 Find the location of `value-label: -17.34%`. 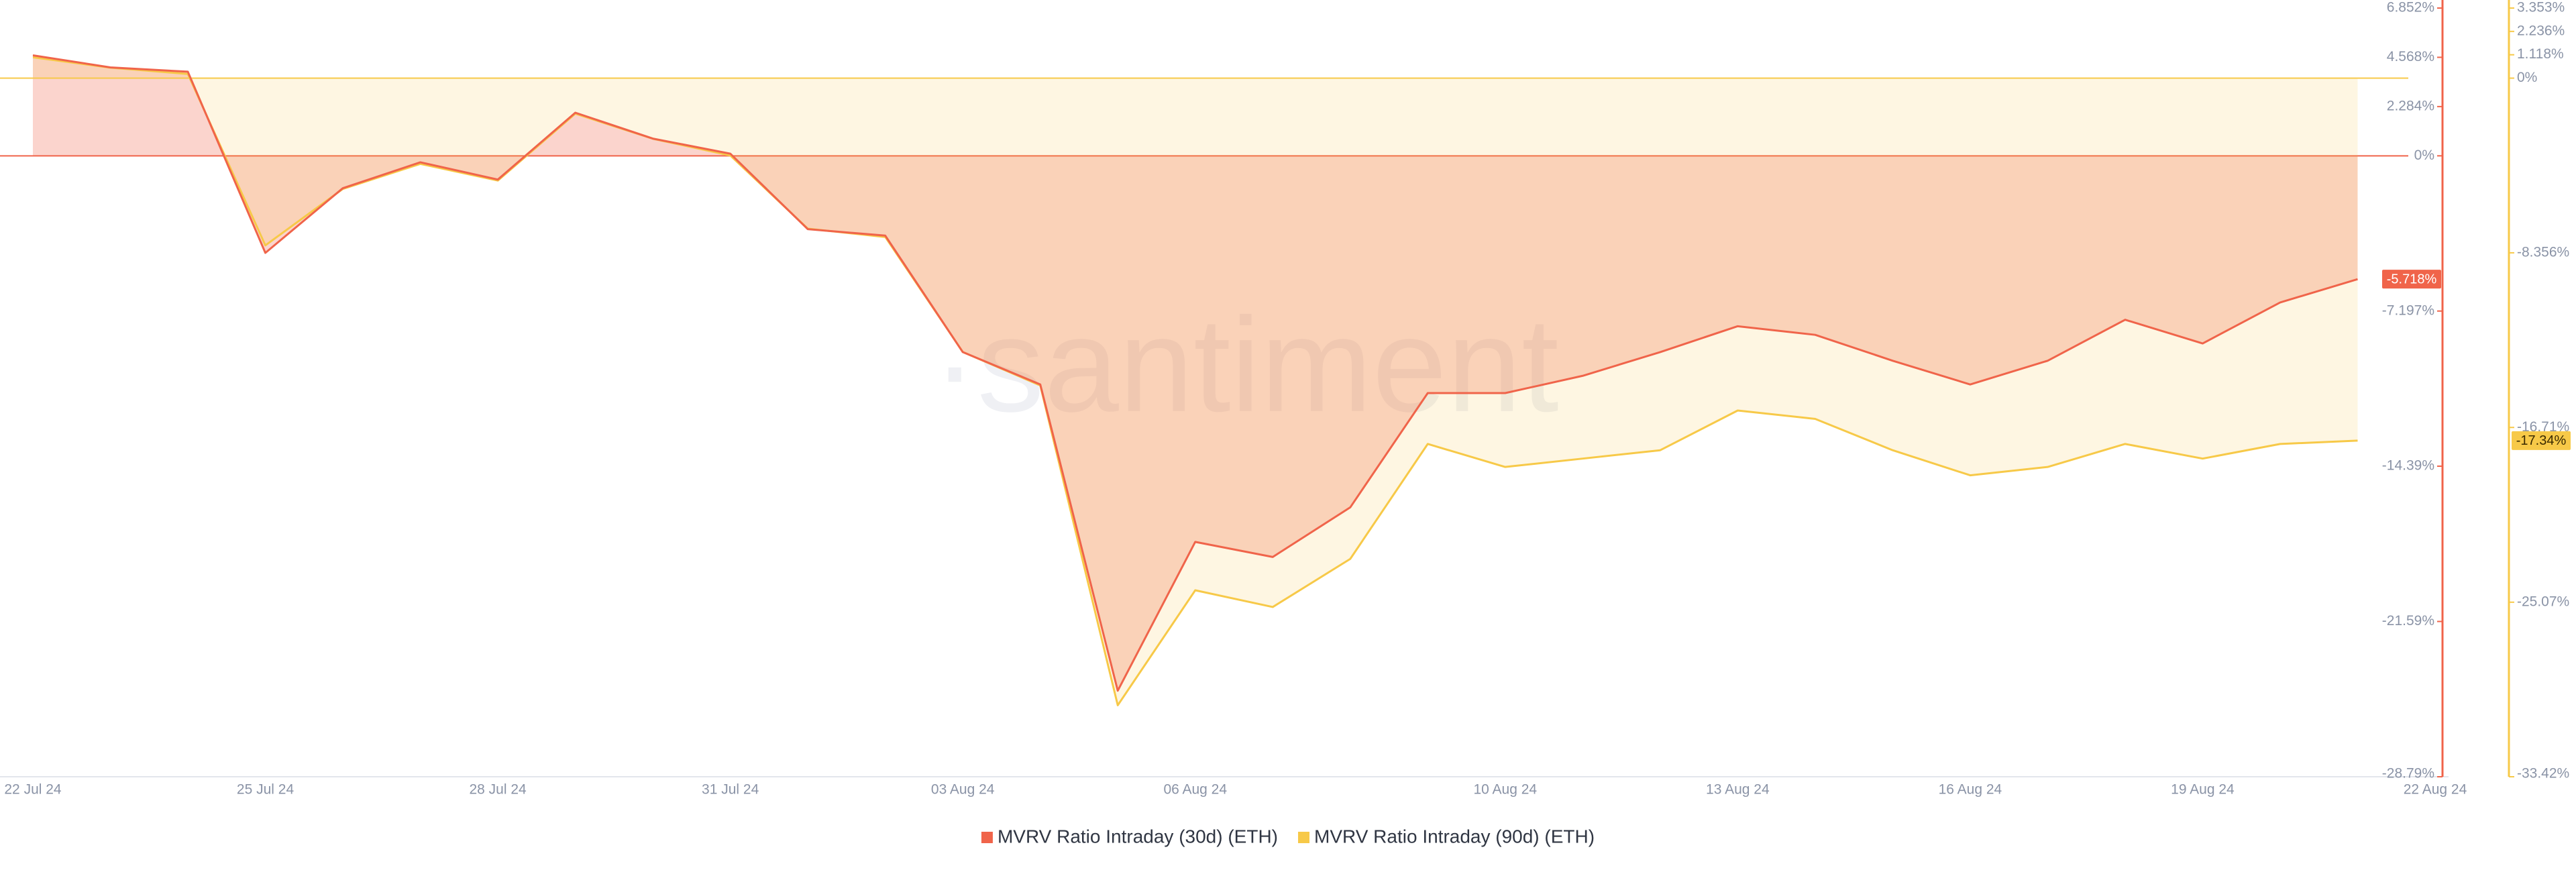

value-label: -17.34% is located at coordinates (2541, 441).